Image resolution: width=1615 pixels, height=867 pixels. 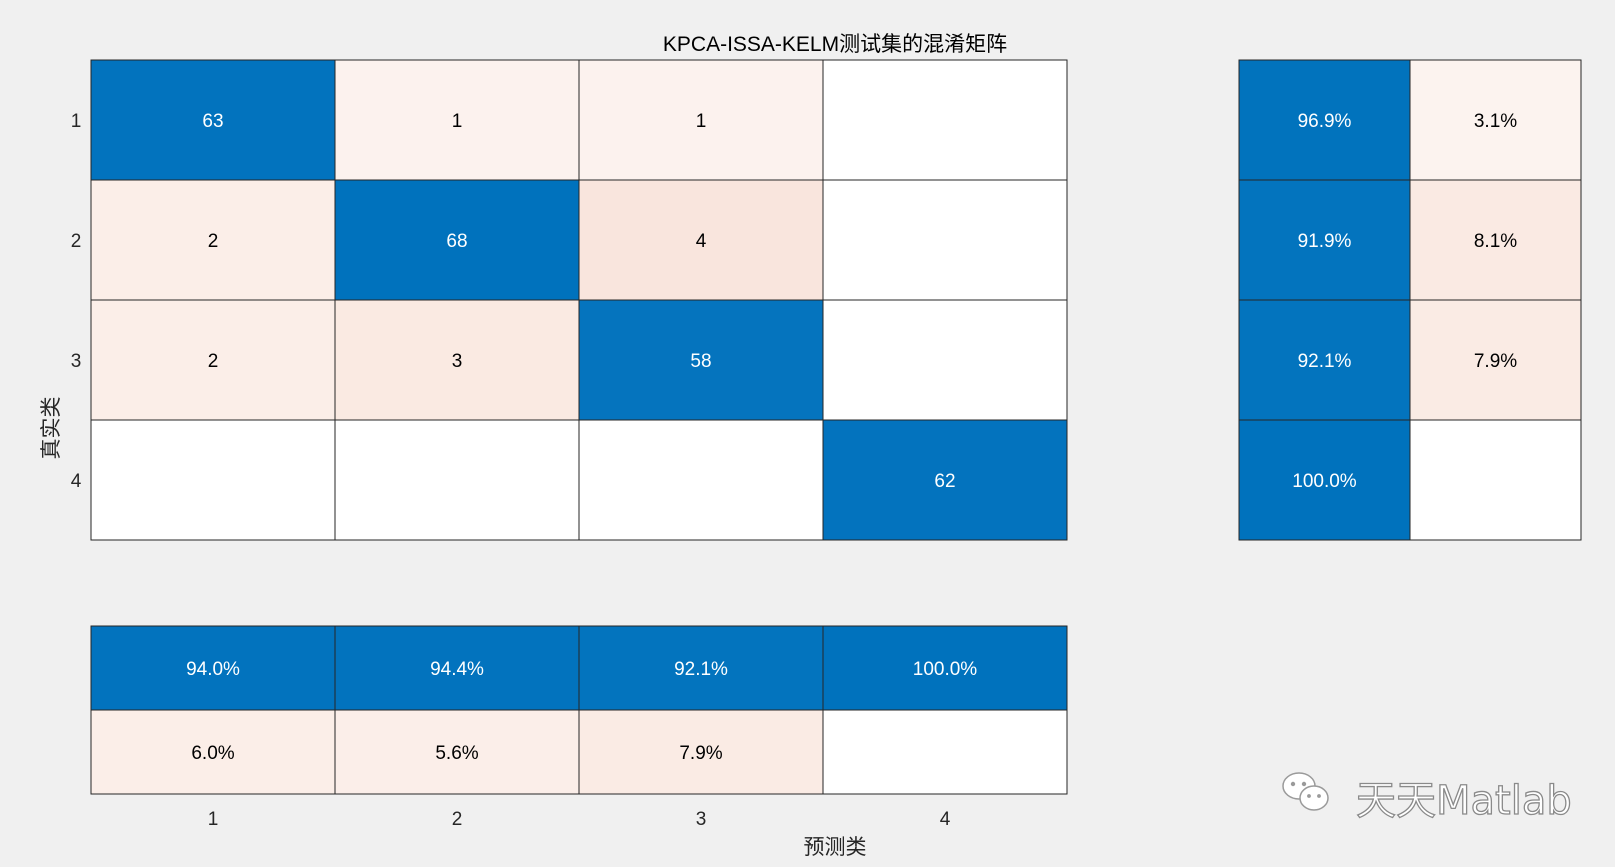 I want to click on matrix-cell-r2-c4, so click(x=945, y=240).